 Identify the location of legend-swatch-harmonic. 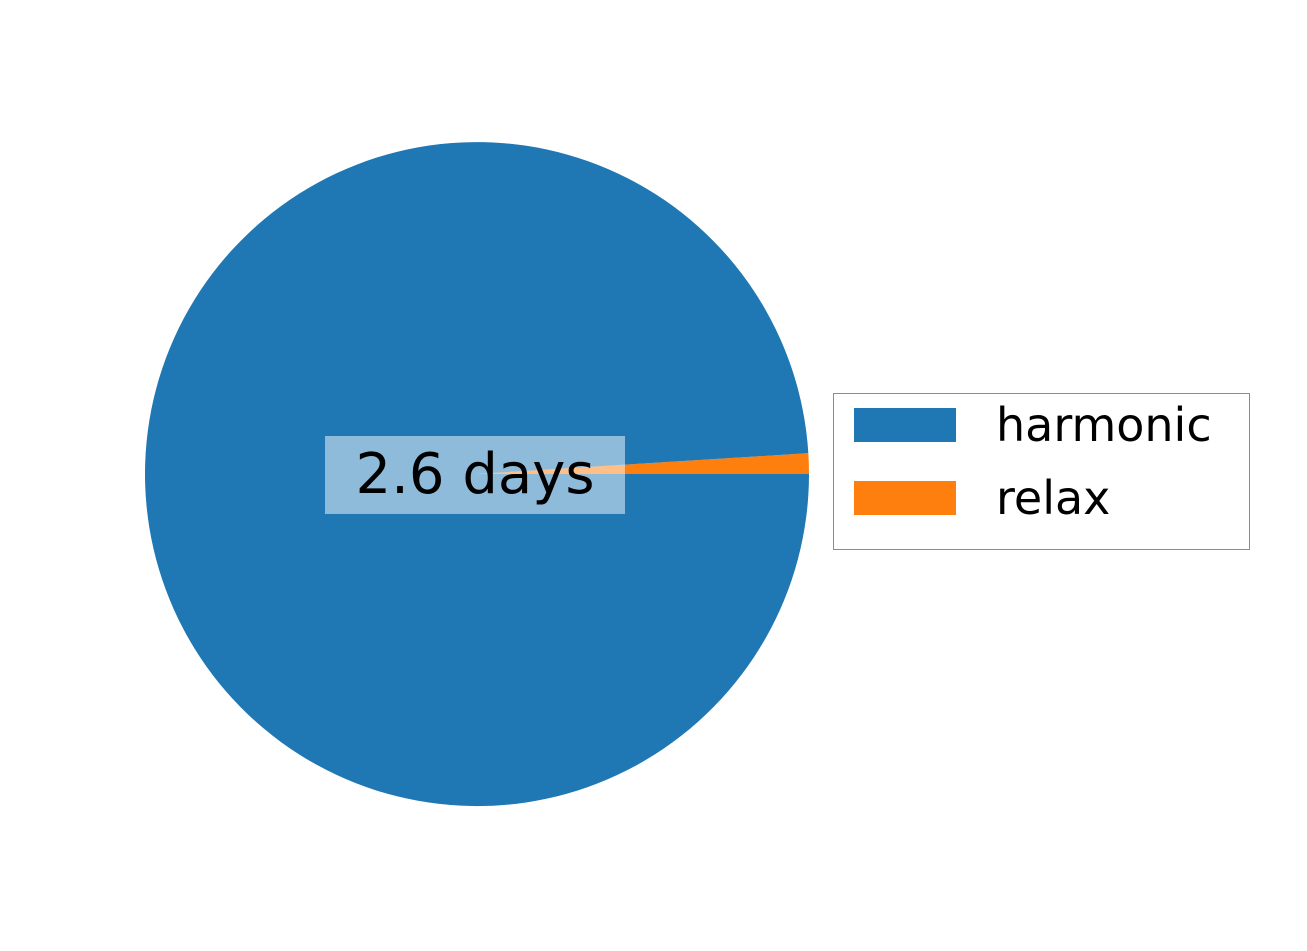
(905, 425).